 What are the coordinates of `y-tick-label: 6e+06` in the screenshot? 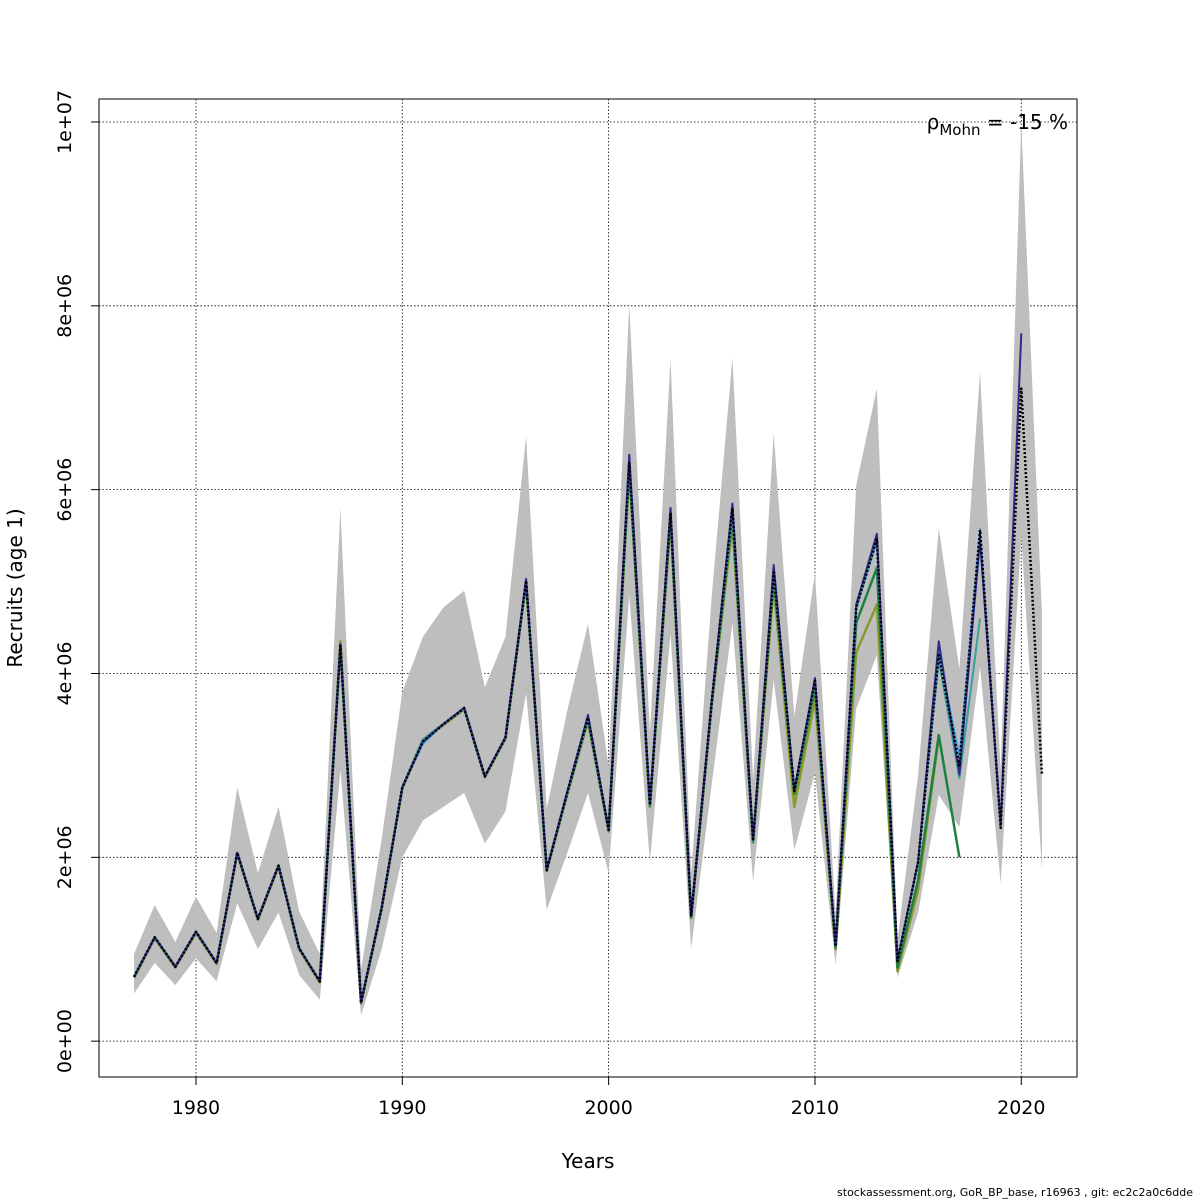 It's located at (65, 490).